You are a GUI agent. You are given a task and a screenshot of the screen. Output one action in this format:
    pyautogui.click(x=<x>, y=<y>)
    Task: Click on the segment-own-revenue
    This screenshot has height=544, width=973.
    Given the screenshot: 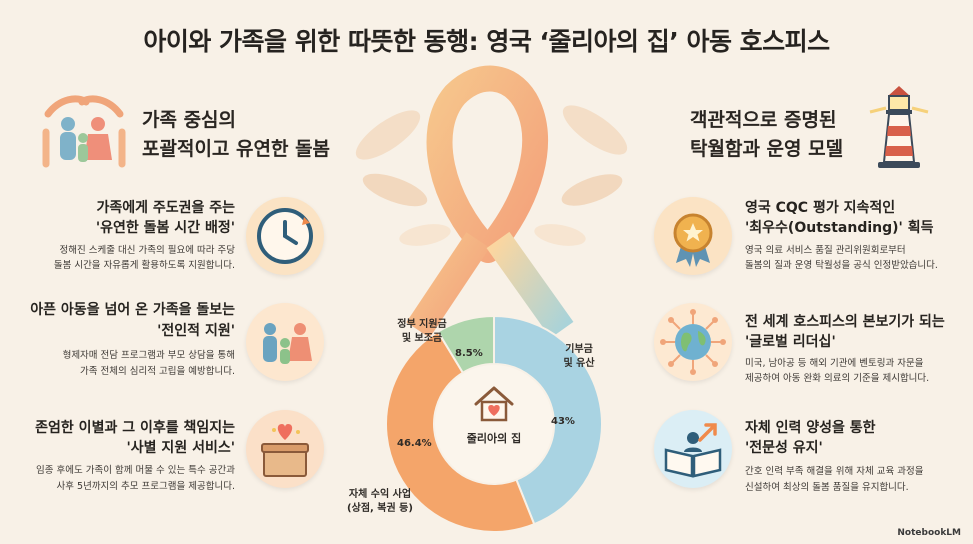 What is the action you would take?
    pyautogui.click(x=460, y=431)
    